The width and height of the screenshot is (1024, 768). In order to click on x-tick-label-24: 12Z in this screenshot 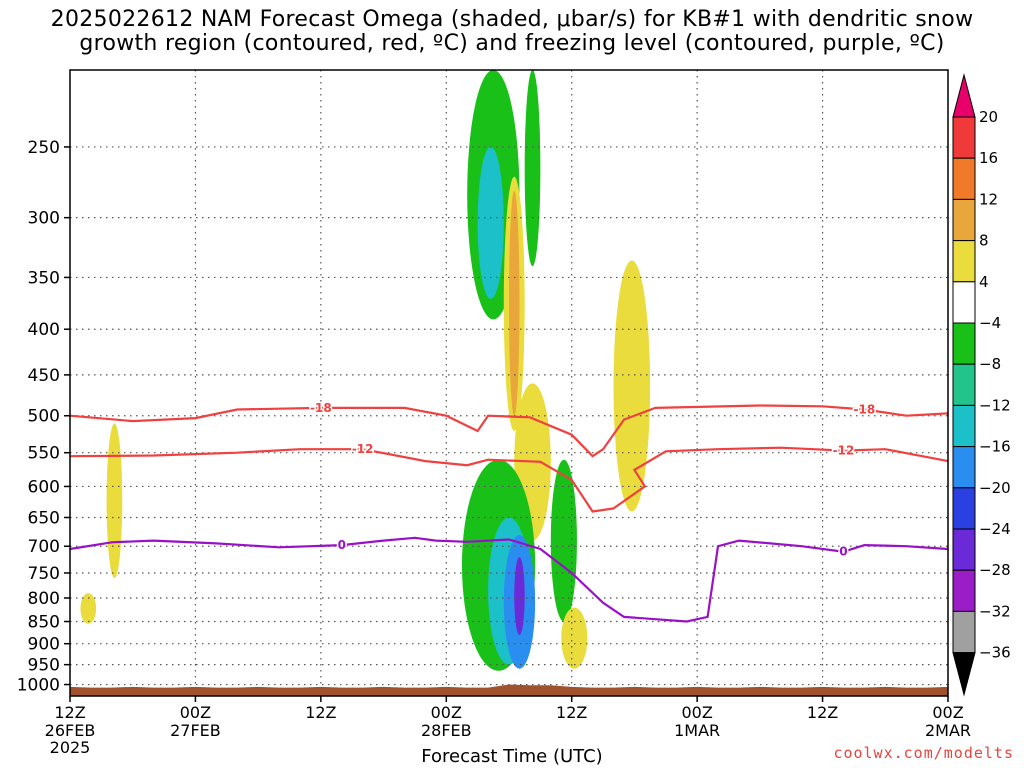, I will do `click(320, 712)`.